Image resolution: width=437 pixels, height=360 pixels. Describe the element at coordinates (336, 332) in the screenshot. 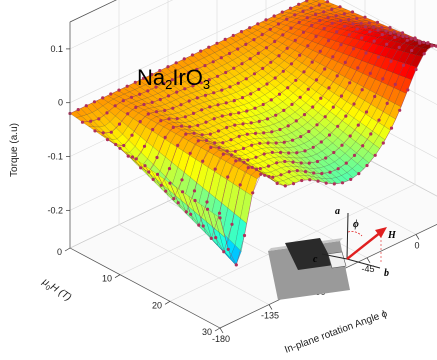

I see `angle-axis-label: In-plane rotation Angle ϕ` at that location.